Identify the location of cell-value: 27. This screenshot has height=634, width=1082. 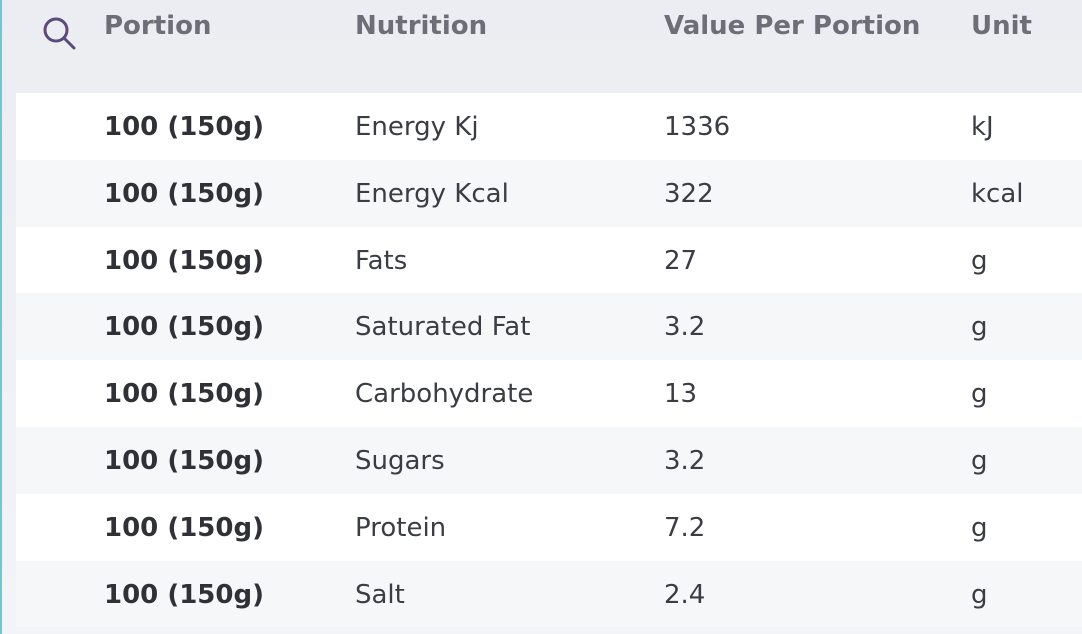
(681, 260).